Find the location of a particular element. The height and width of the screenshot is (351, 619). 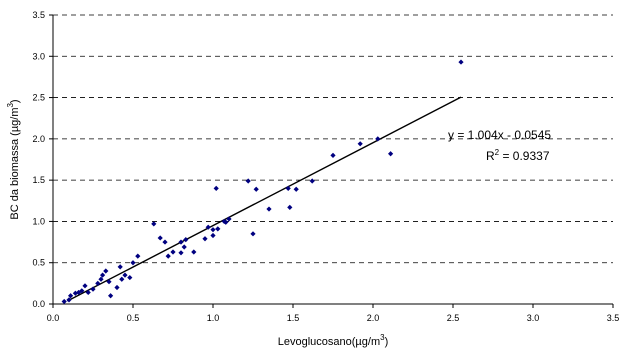

x-axis-title-end: ) is located at coordinates (387, 342).